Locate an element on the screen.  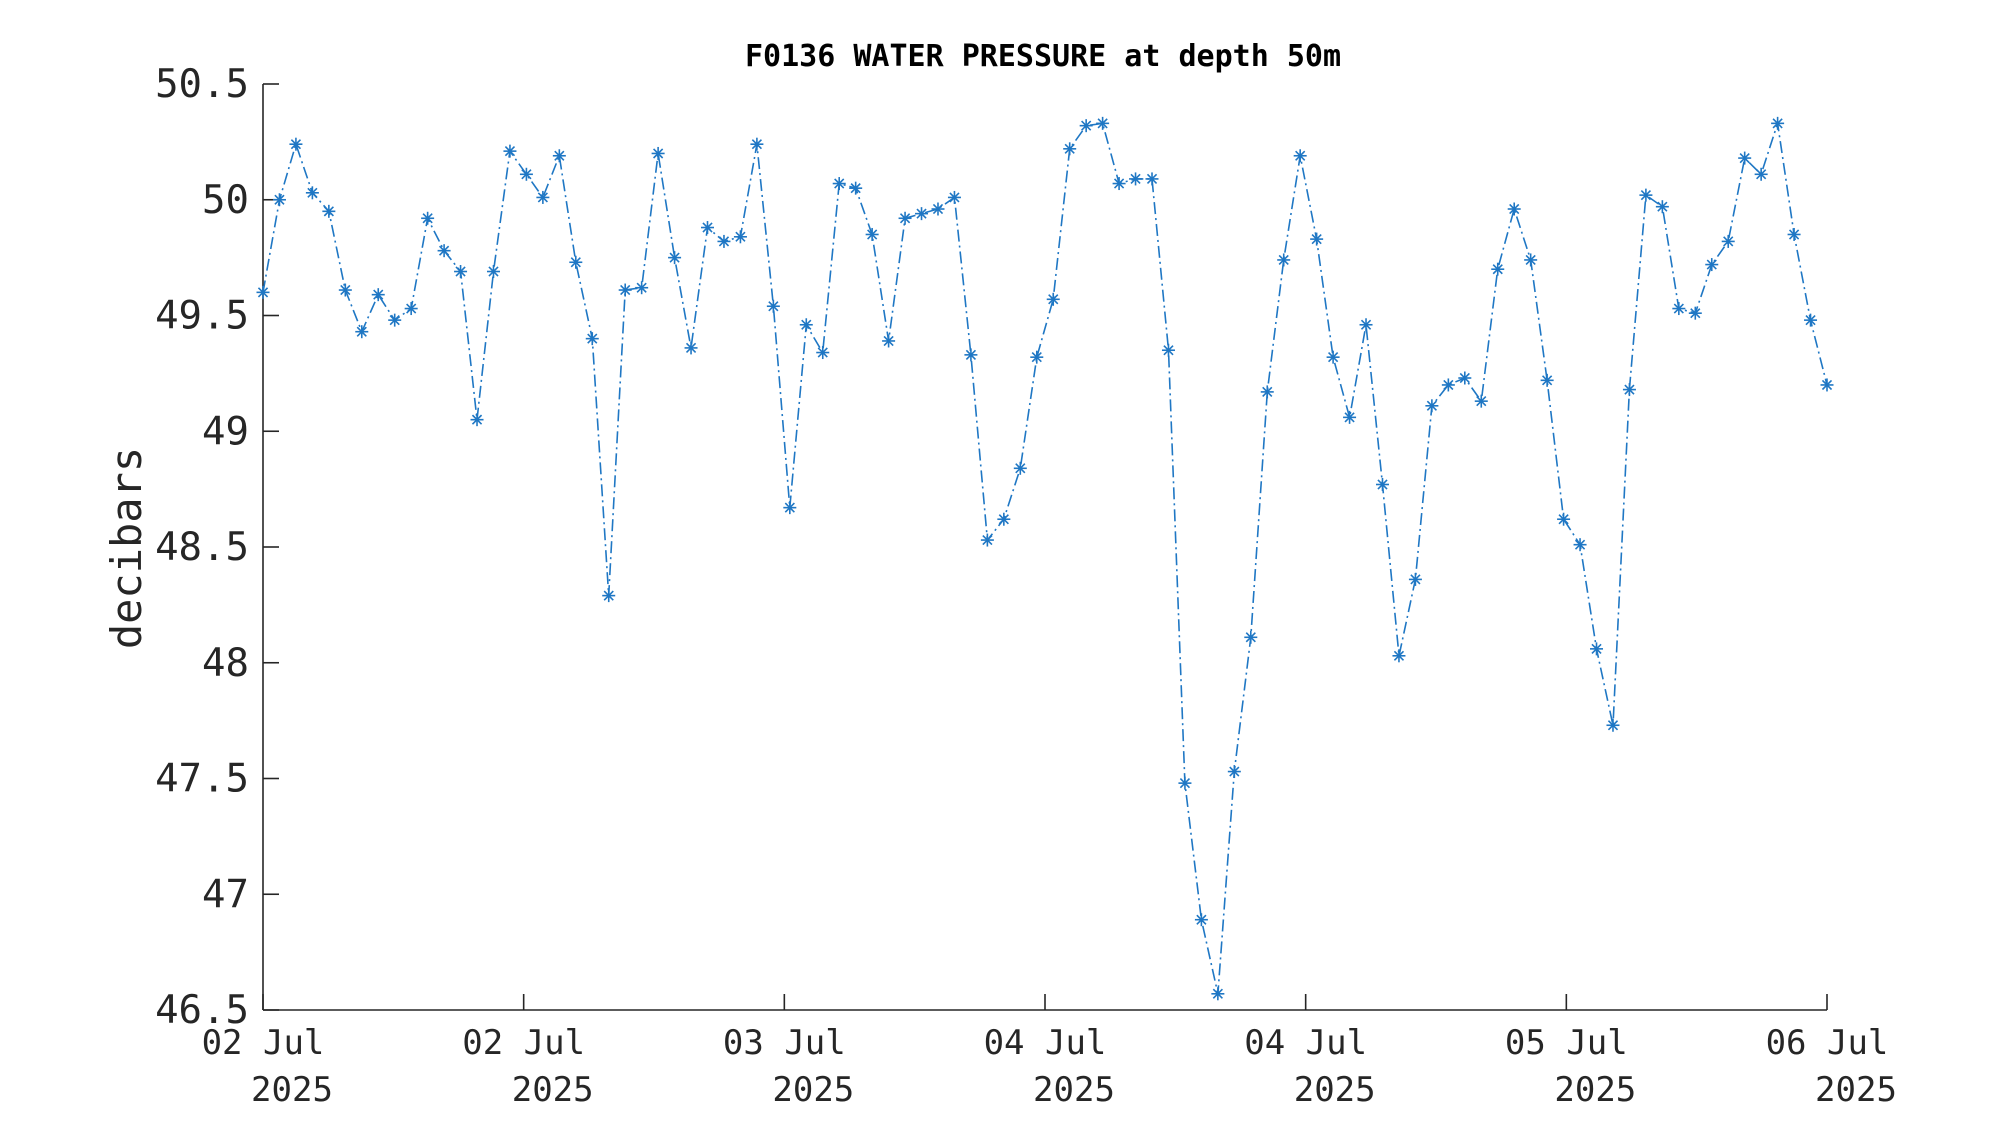
y-tick-label: 49.5 is located at coordinates (202, 316).